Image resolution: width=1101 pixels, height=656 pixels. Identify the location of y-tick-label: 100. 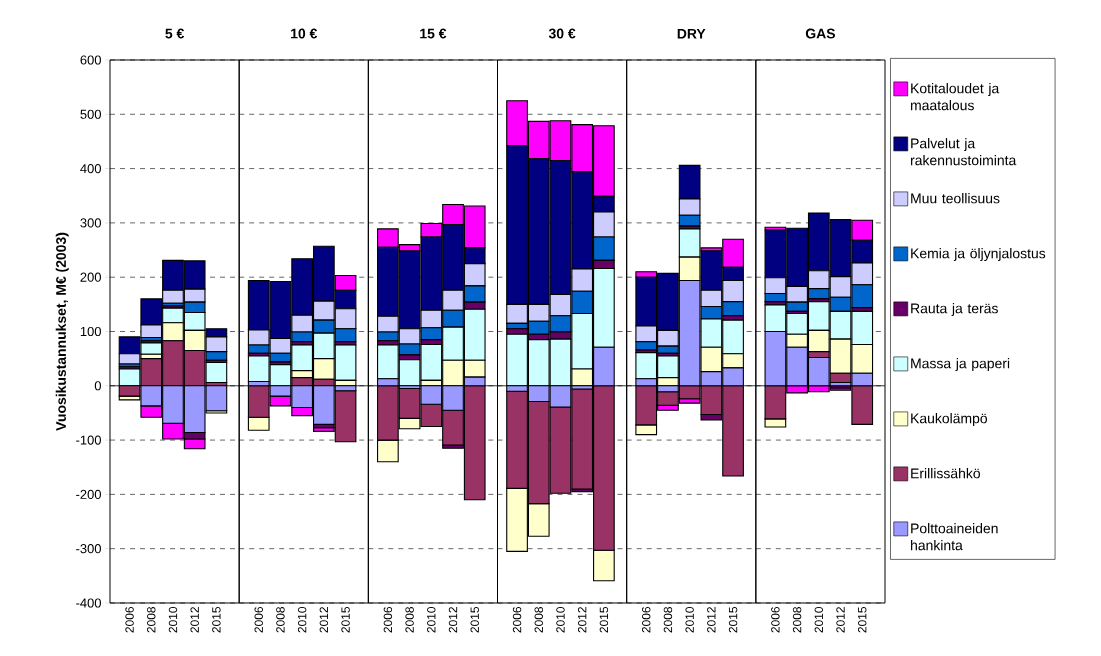
(90, 331).